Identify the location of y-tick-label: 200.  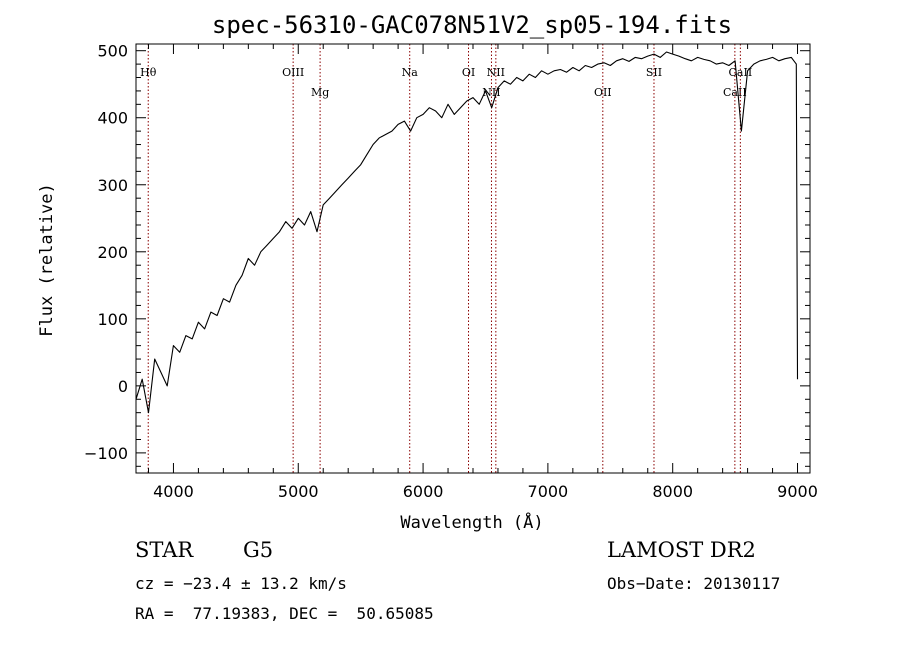
(112, 252).